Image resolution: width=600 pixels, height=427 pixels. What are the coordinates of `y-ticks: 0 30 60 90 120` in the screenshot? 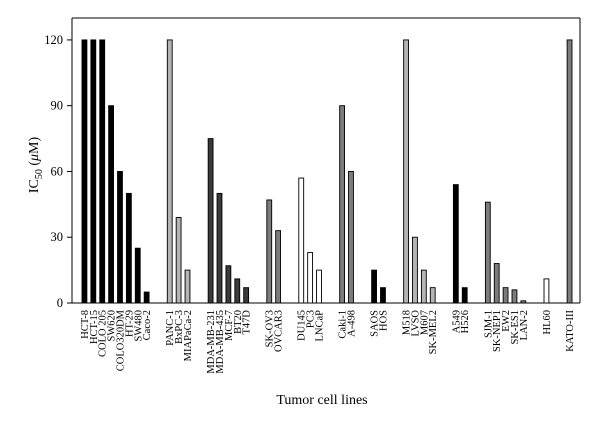 It's located at (58, 171).